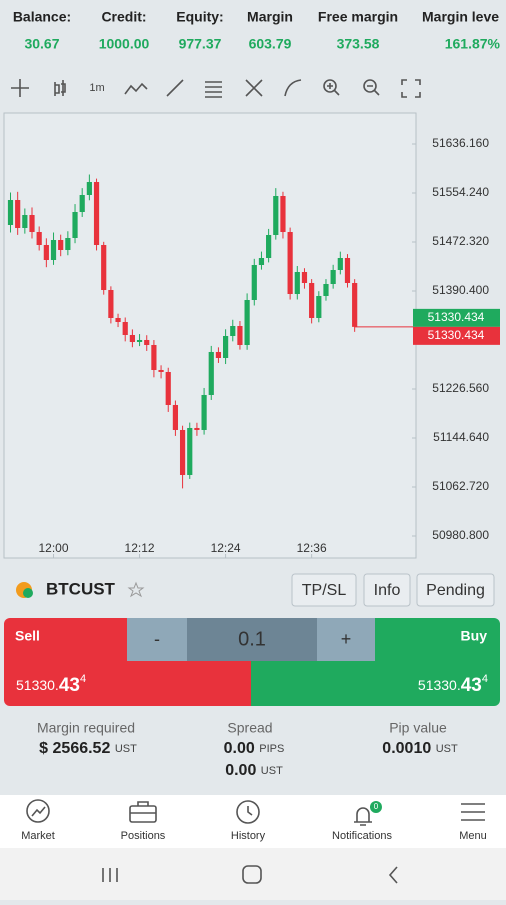 This screenshot has height=905, width=506. I want to click on positions-icon, so click(143, 812).